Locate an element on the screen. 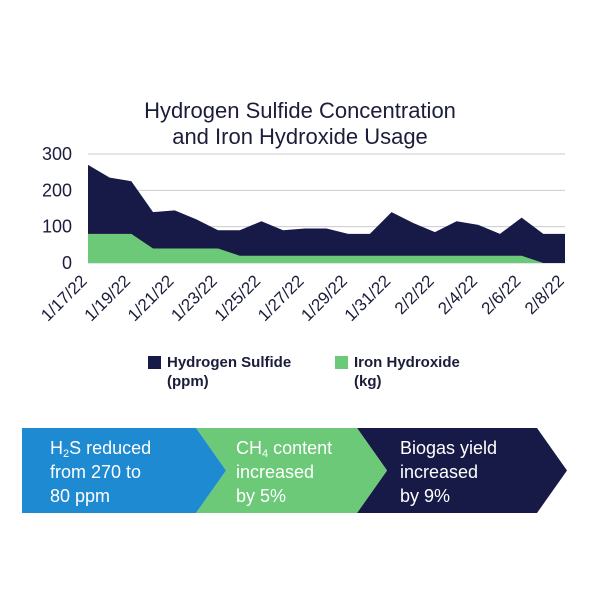  step-2-text: CH4 content increased by 5% is located at coordinates (284, 472).